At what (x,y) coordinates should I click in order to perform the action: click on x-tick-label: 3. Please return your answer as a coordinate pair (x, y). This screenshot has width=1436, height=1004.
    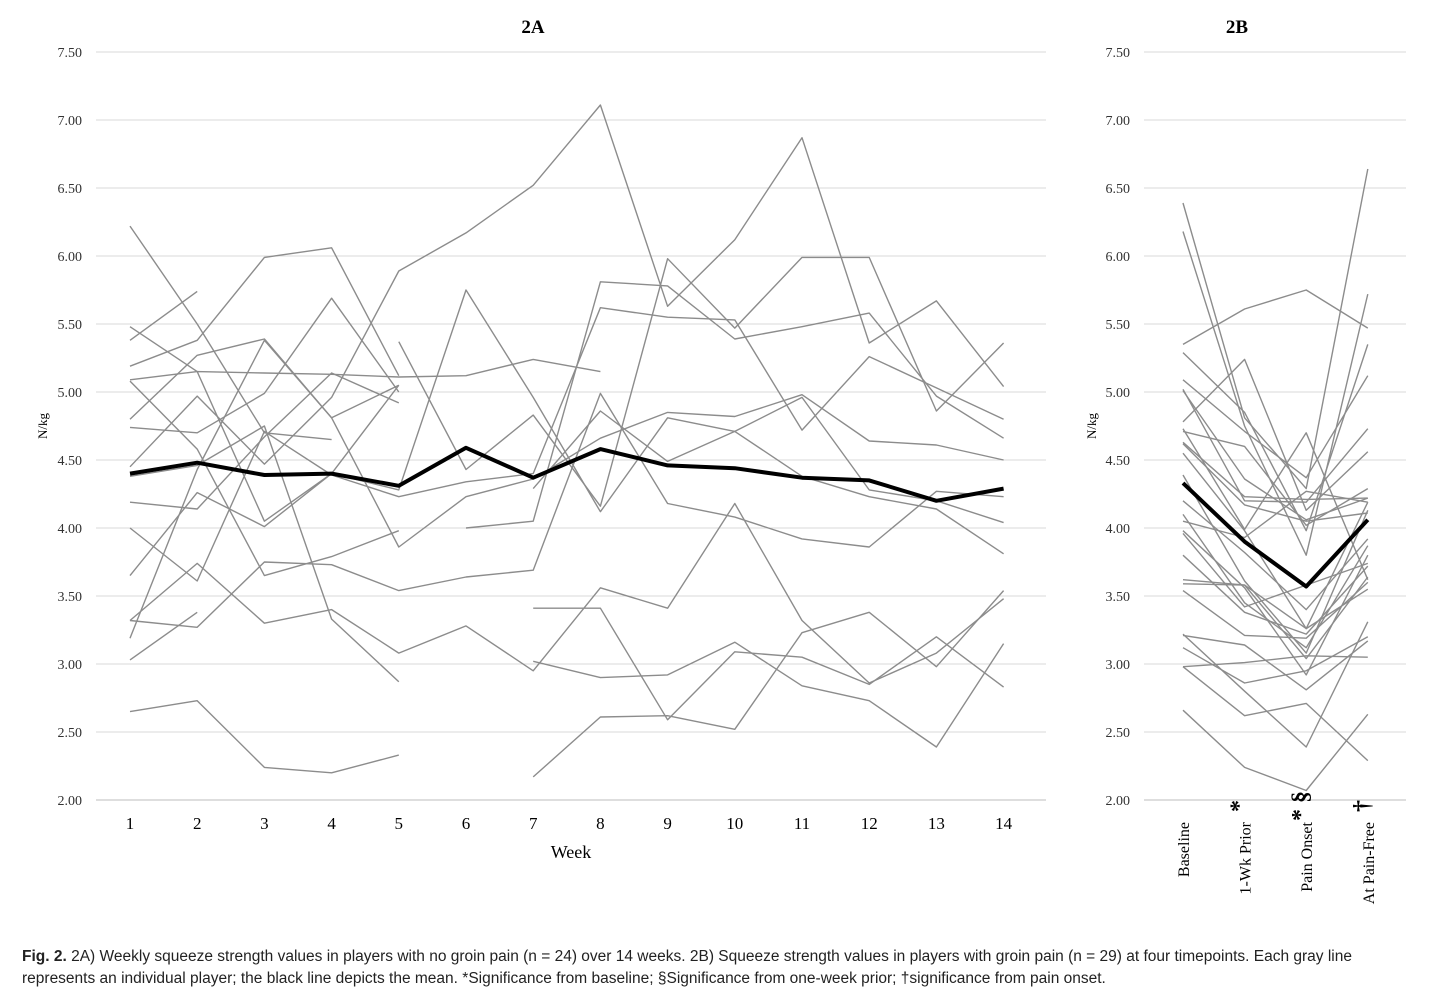
    Looking at the image, I should click on (264, 823).